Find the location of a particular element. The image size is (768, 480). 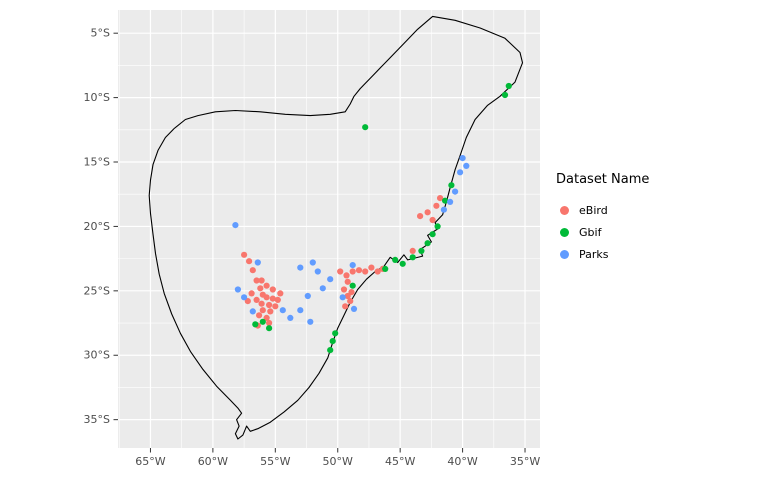

x-tick-label: 60°W is located at coordinates (213, 461).